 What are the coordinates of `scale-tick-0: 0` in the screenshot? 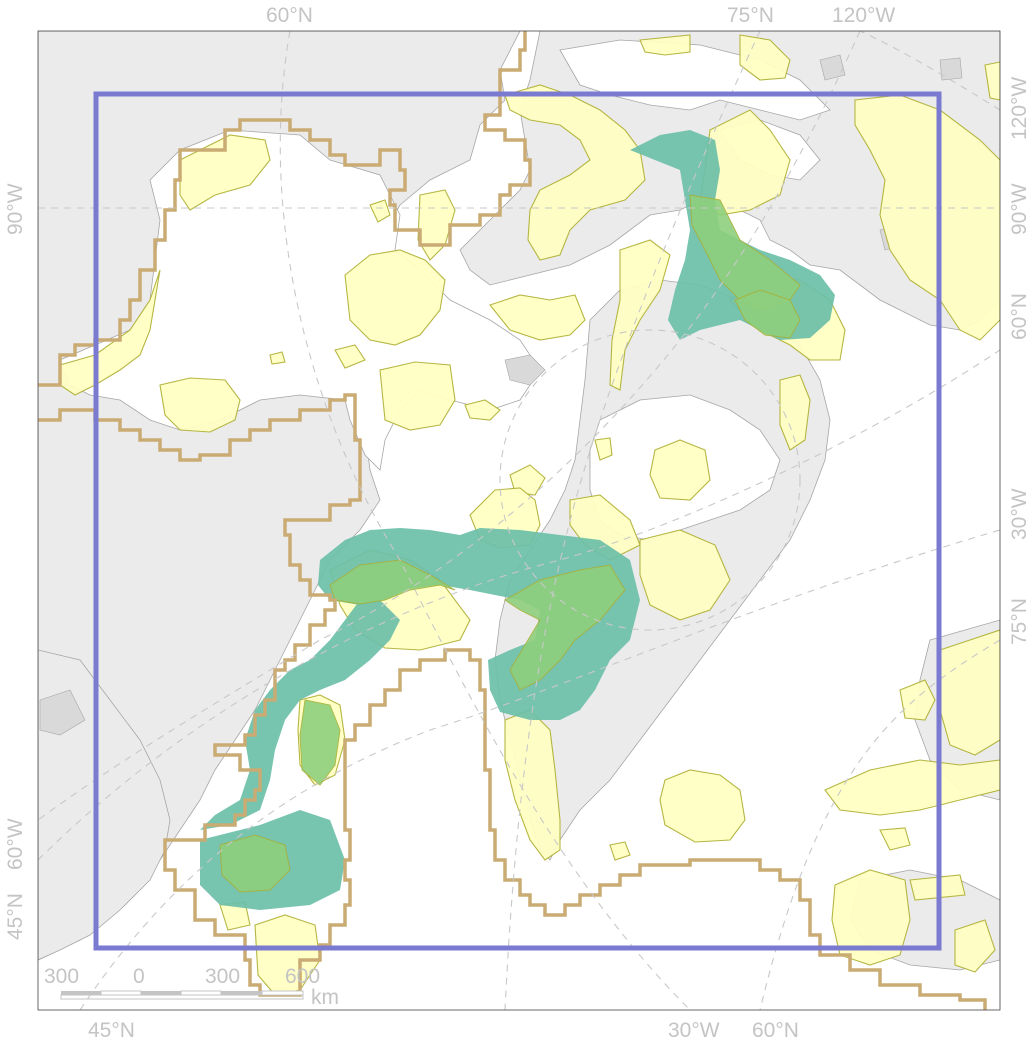 It's located at (139, 976).